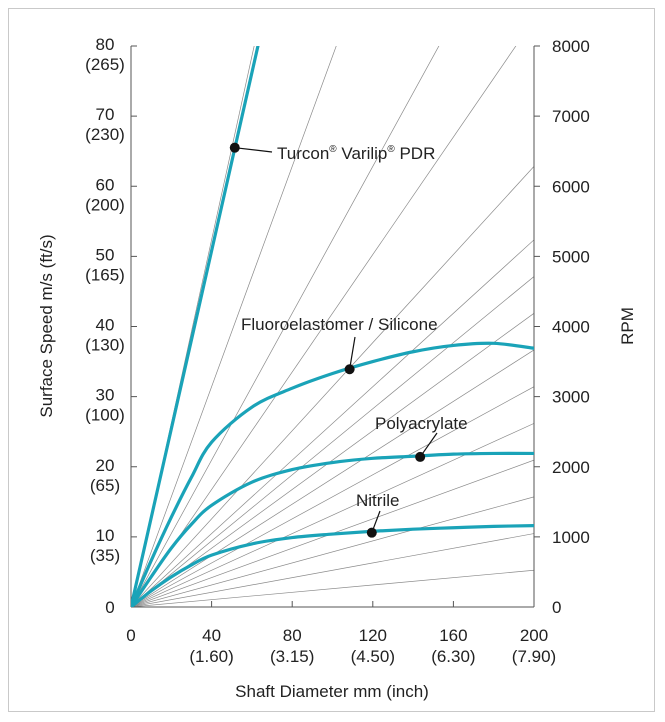 This screenshot has height=722, width=665. Describe the element at coordinates (105, 64) in the screenshot. I see `y-tick-sublabel-left: (265)` at that location.